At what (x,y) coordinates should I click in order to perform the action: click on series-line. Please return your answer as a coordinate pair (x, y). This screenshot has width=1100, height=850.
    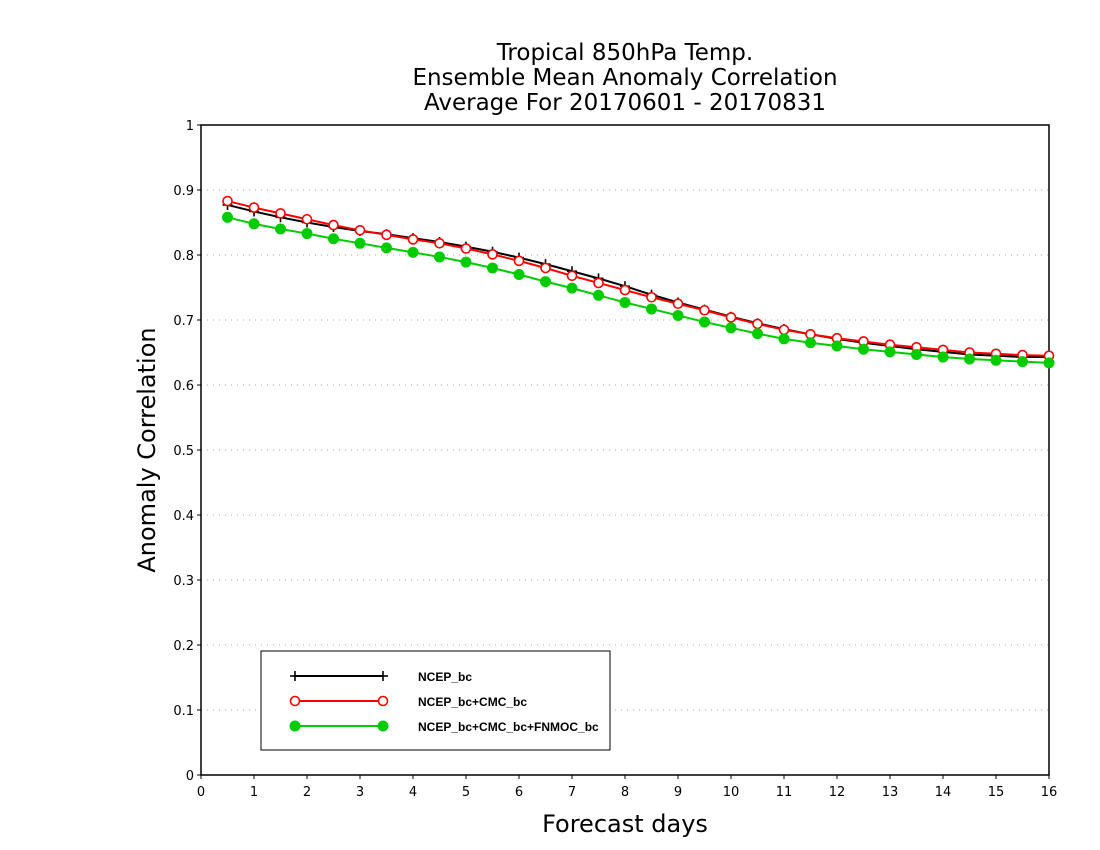
    Looking at the image, I should click on (638, 278).